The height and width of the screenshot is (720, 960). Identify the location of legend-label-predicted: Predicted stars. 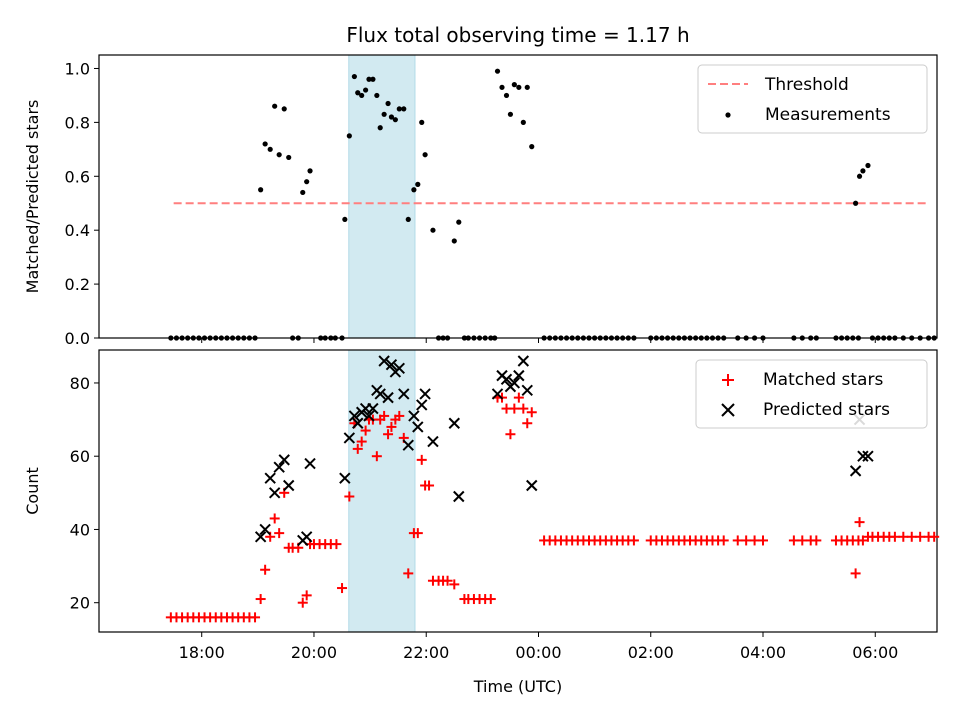
(826, 410).